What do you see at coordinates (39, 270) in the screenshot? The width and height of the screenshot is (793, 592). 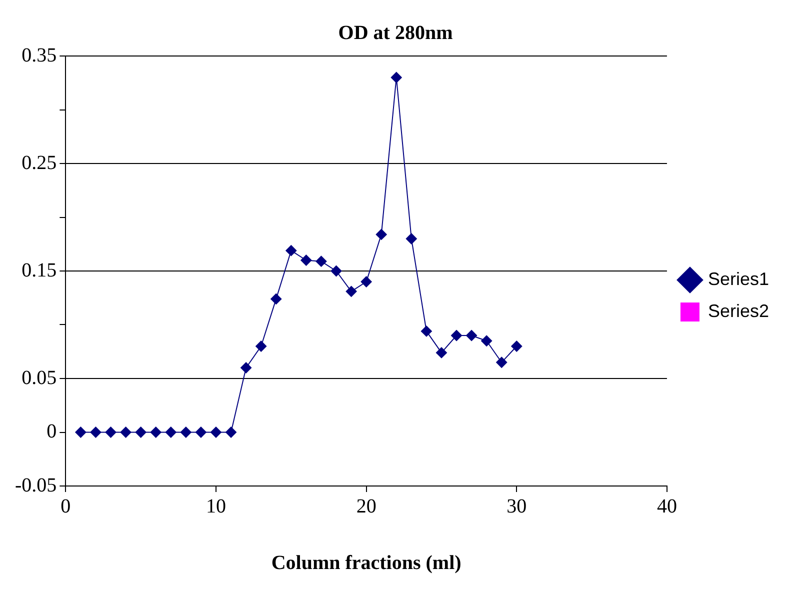 I see `y-tick-label: 0.15` at bounding box center [39, 270].